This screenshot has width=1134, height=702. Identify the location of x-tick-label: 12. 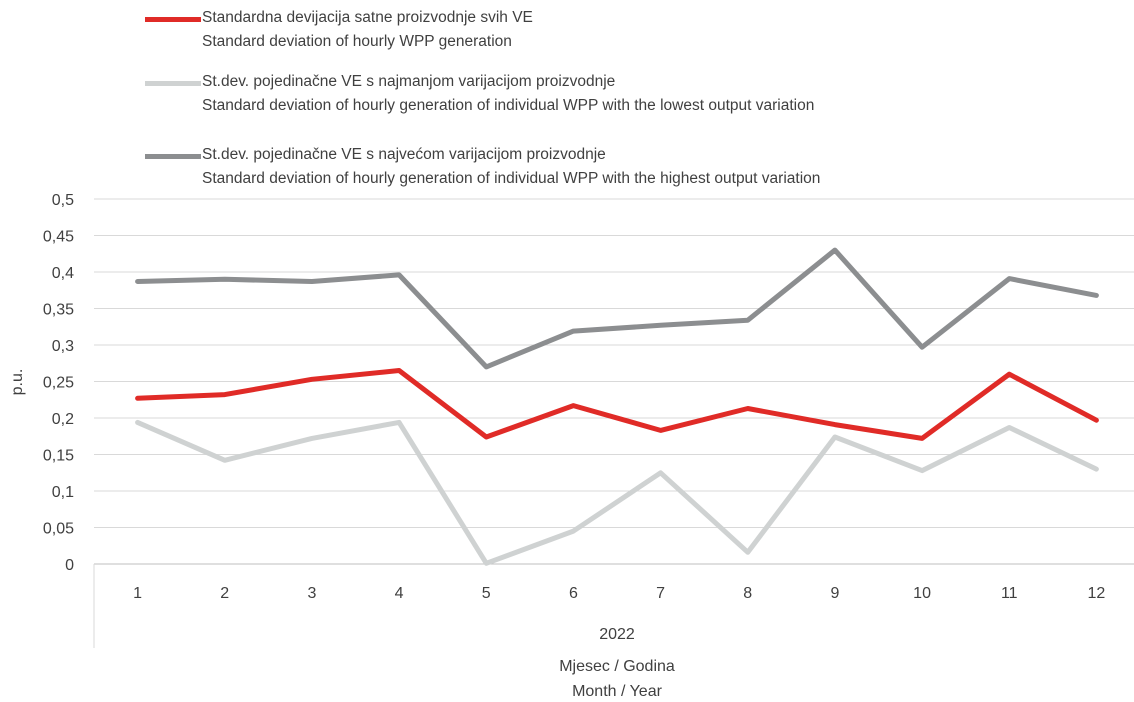
(1097, 593).